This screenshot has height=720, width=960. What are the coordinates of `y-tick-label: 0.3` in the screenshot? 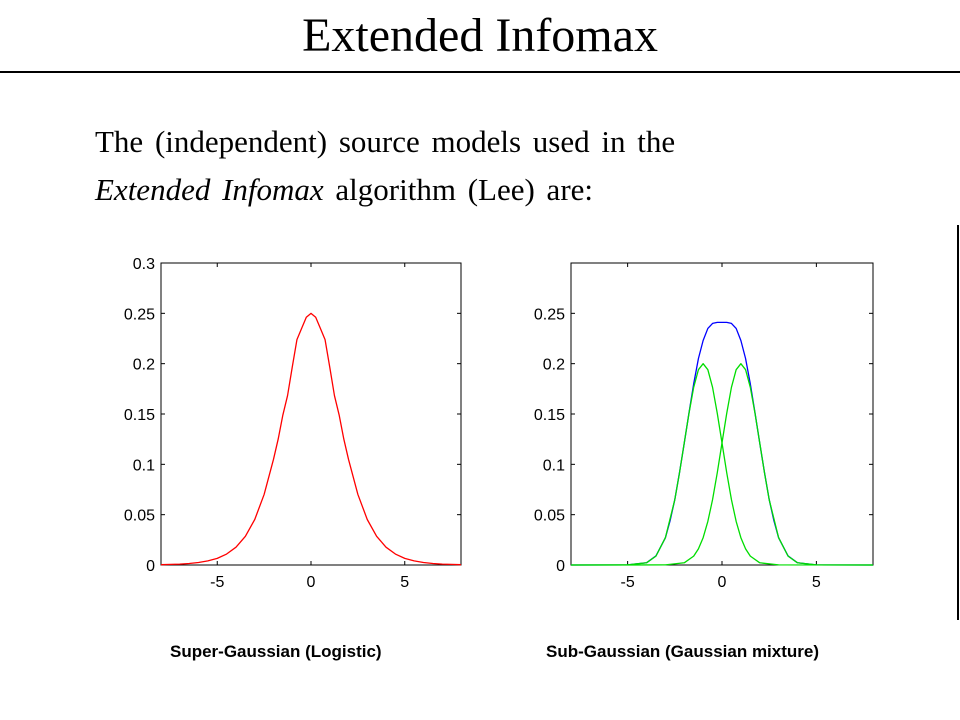 It's located at (144, 264).